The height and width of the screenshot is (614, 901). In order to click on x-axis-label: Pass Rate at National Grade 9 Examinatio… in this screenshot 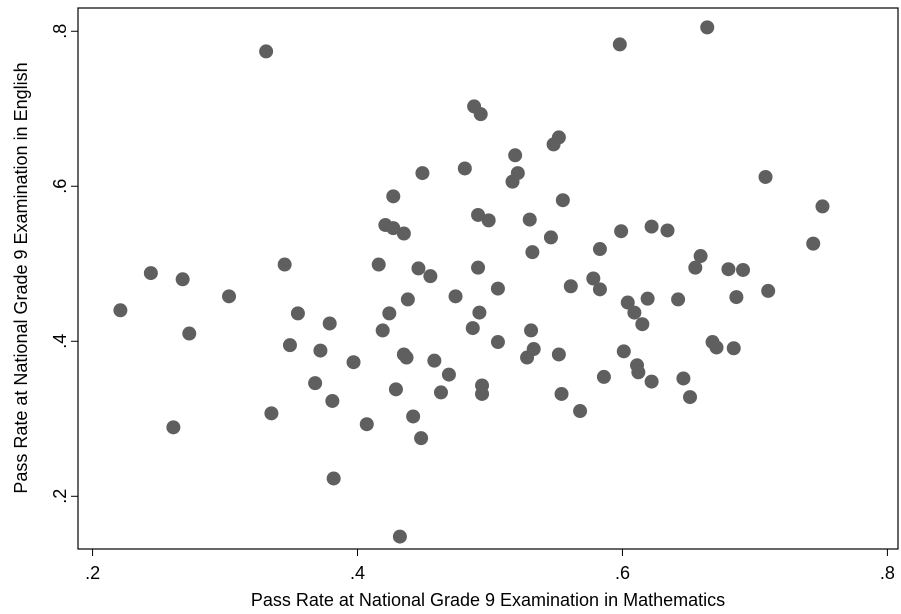, I will do `click(488, 600)`.